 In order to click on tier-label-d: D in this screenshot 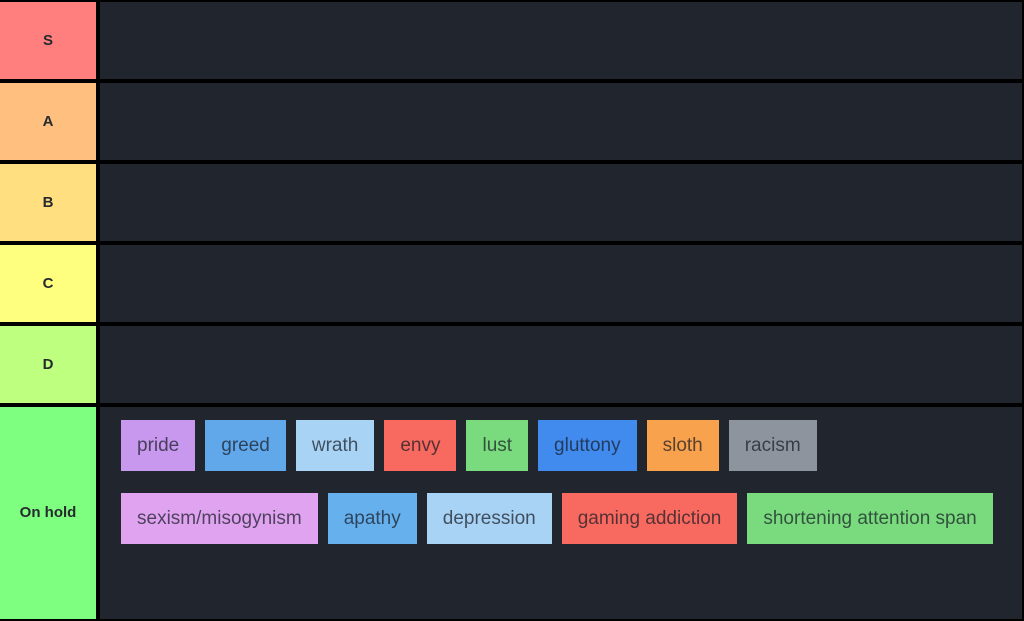, I will do `click(50, 364)`.